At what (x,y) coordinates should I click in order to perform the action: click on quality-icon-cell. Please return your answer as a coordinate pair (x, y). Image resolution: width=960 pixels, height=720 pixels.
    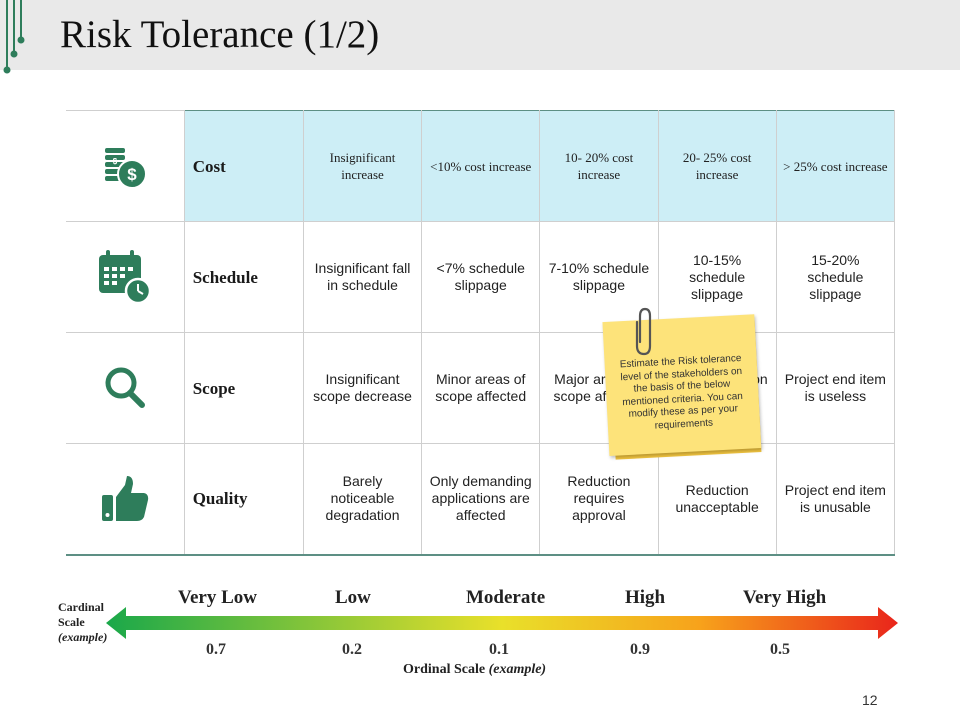
    Looking at the image, I should click on (125, 499).